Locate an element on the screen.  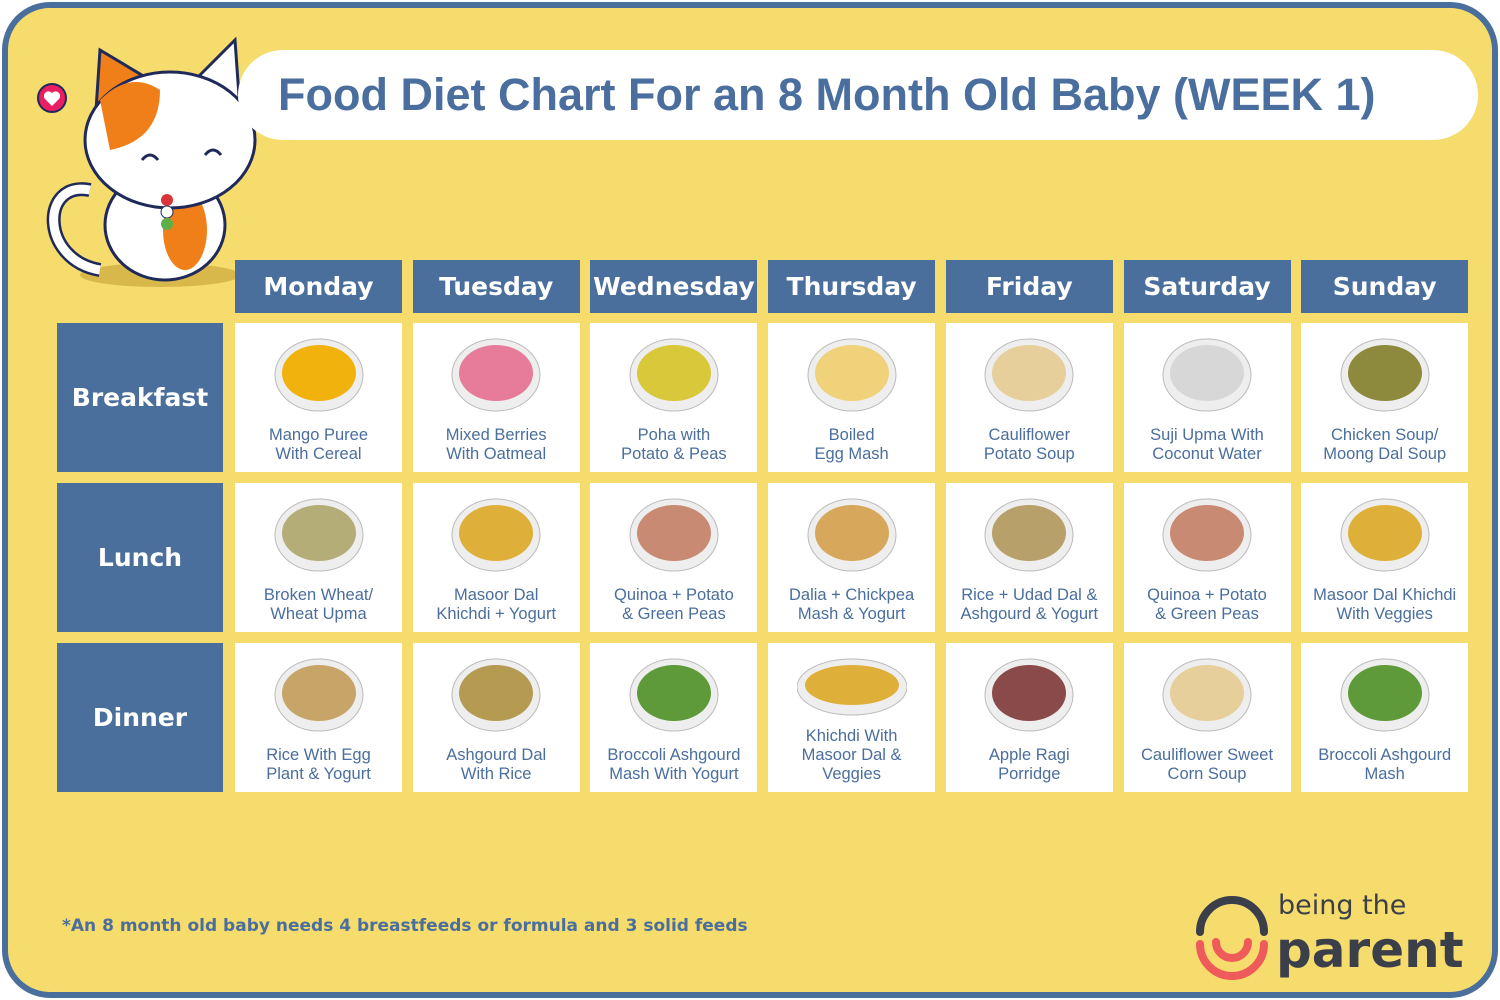
day-header-wednesday: Wednesday is located at coordinates (674, 286).